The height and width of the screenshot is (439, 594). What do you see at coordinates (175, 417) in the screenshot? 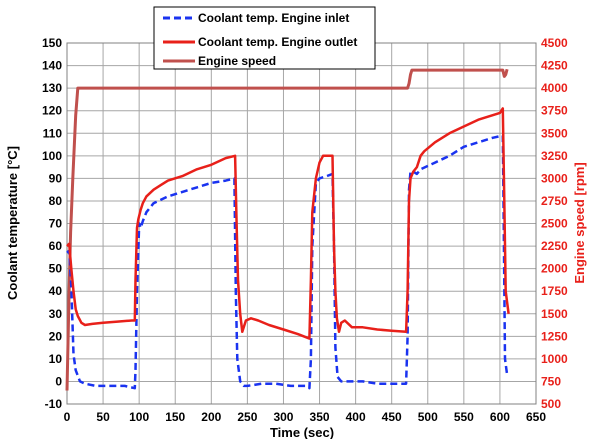
I see `x-tick-label: 150` at bounding box center [175, 417].